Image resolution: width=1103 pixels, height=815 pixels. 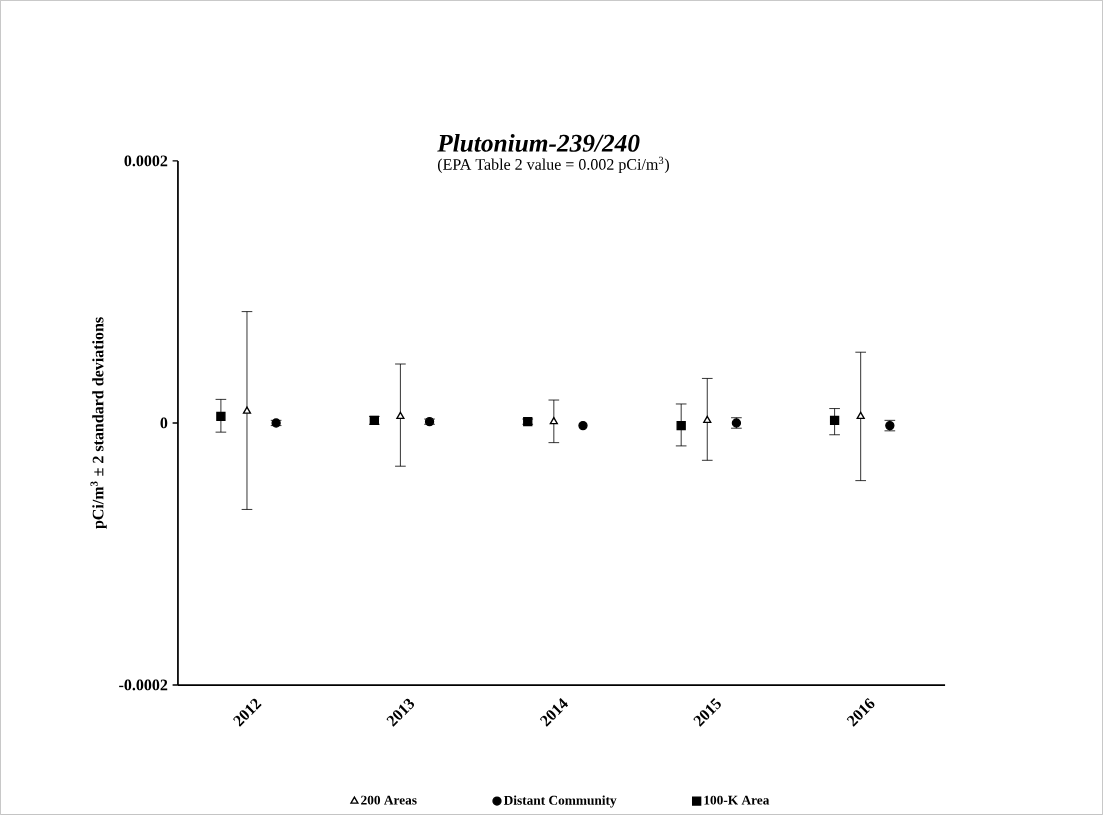 I want to click on y-tick-label: 0.0002, so click(x=146, y=161).